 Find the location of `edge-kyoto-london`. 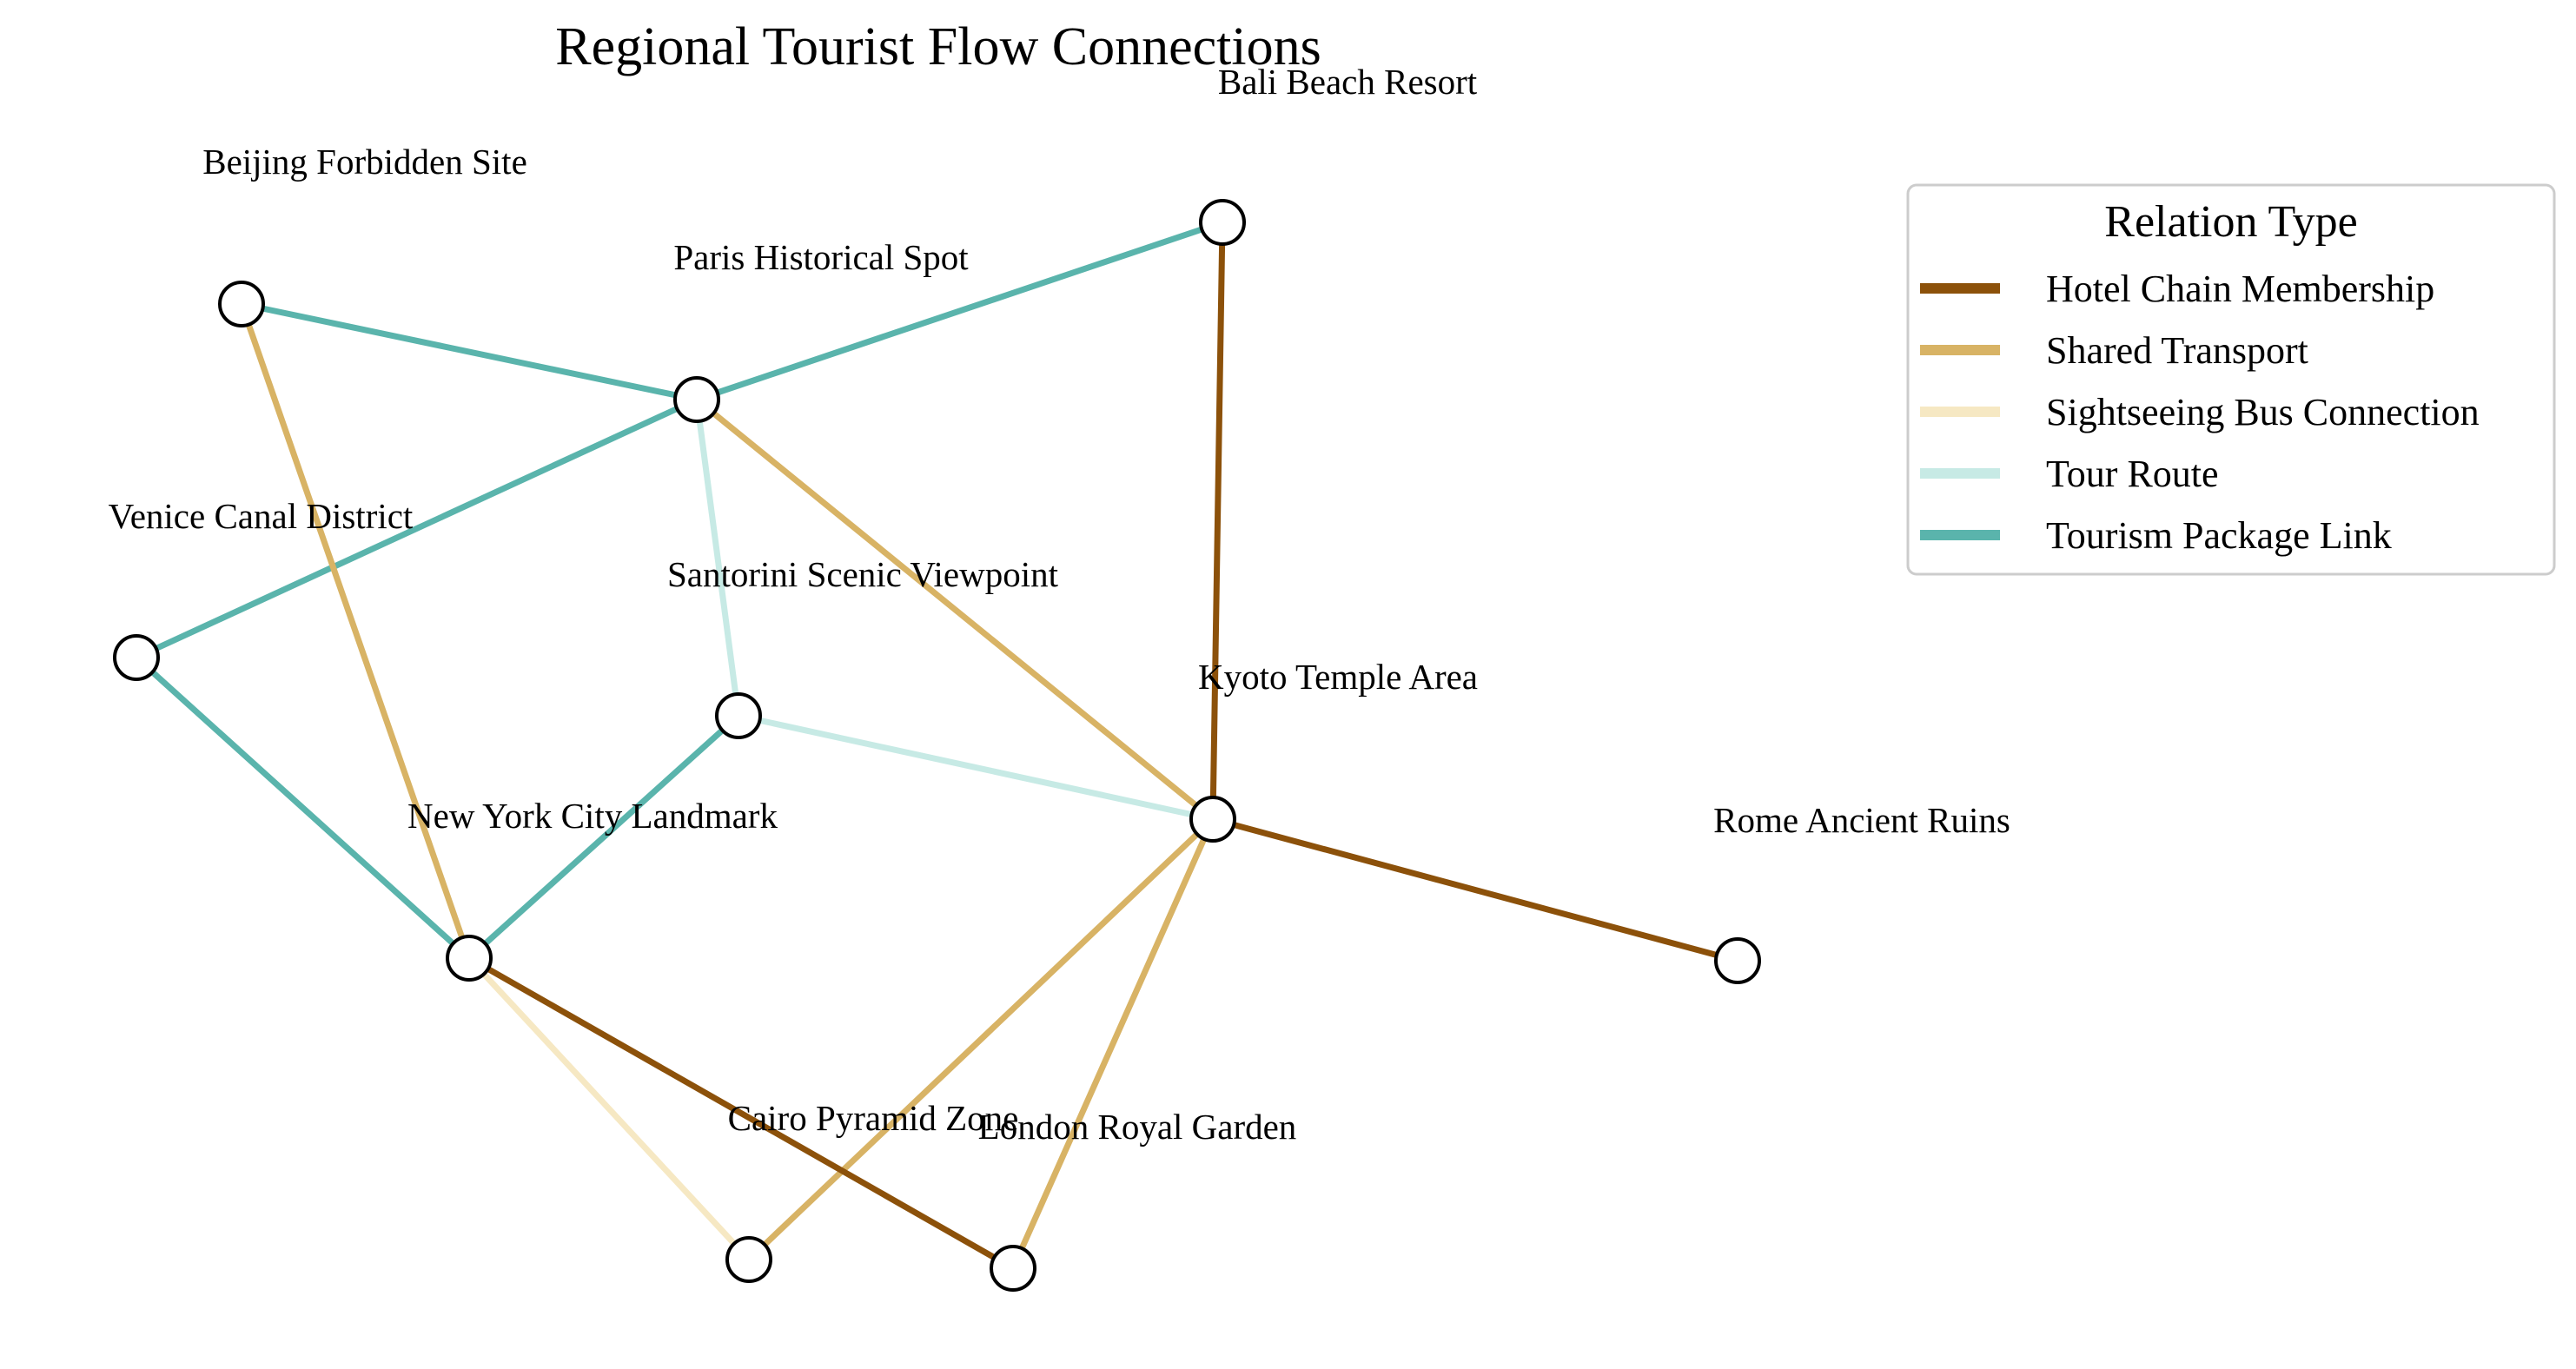

edge-kyoto-london is located at coordinates (1113, 1044).